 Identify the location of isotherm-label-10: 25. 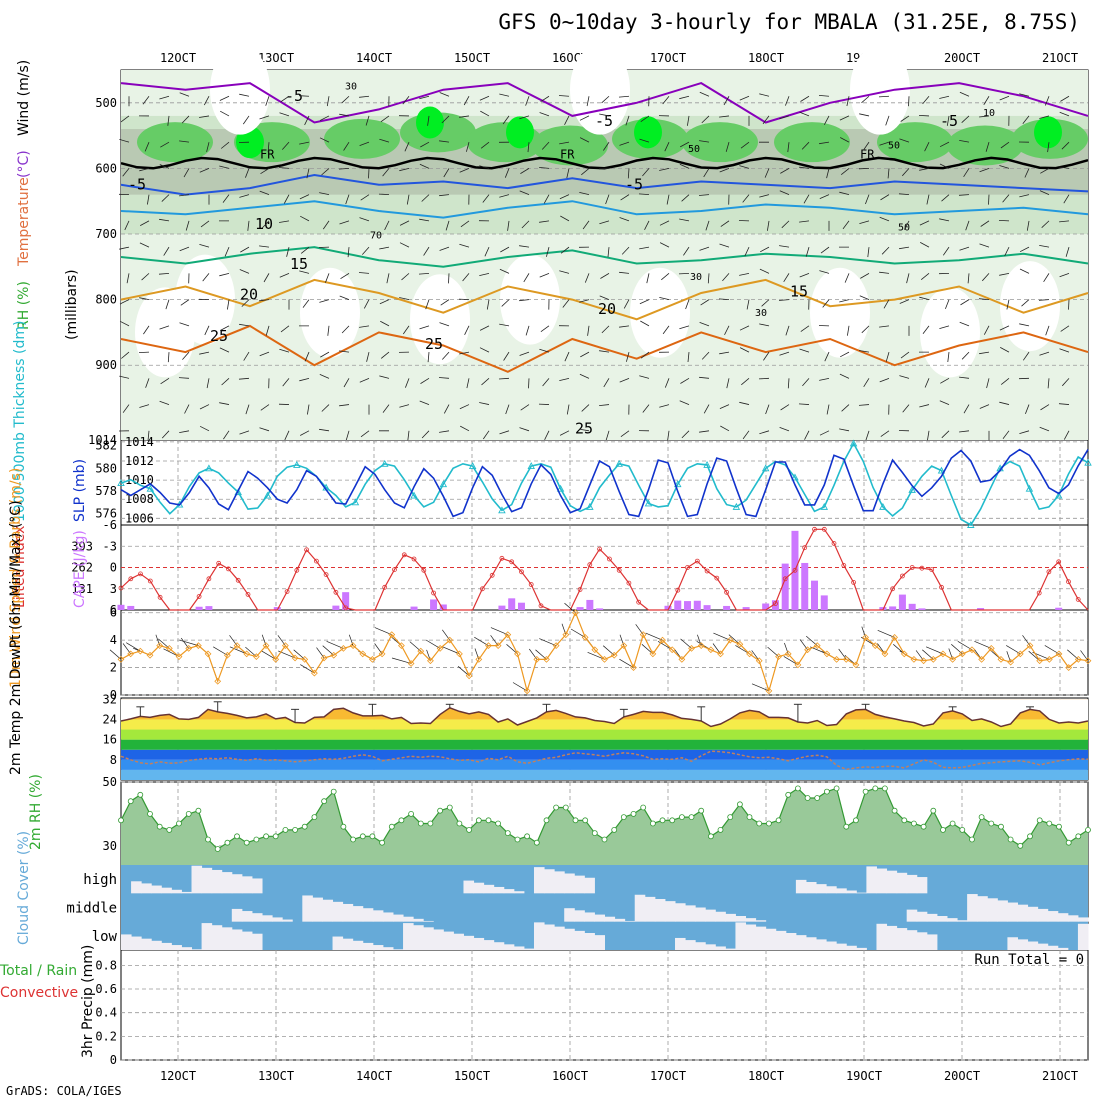
(219, 336).